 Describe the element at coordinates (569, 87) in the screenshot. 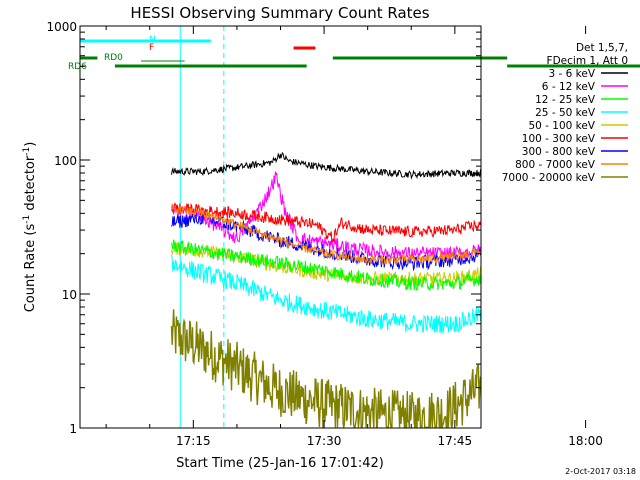

I see `legend-entry-label: 6 - 12 keV` at that location.